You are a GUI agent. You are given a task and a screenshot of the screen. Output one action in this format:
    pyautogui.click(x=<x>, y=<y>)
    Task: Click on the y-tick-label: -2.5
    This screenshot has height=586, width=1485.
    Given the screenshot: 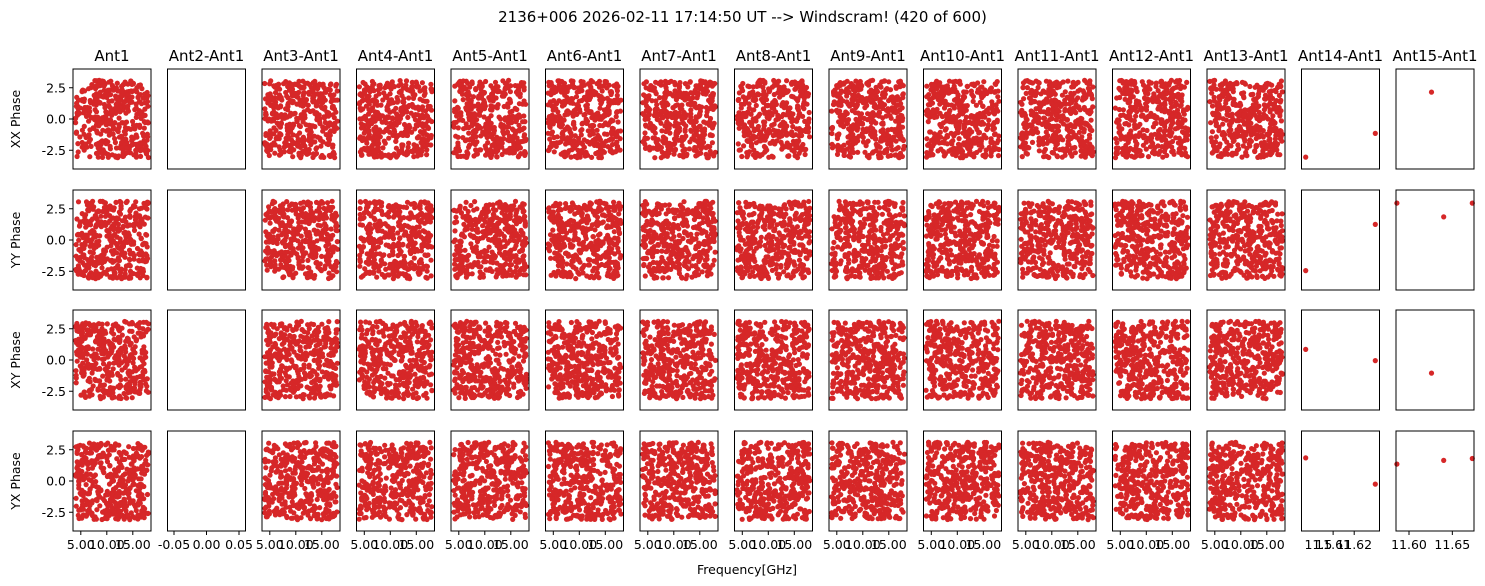 What is the action you would take?
    pyautogui.click(x=54, y=150)
    